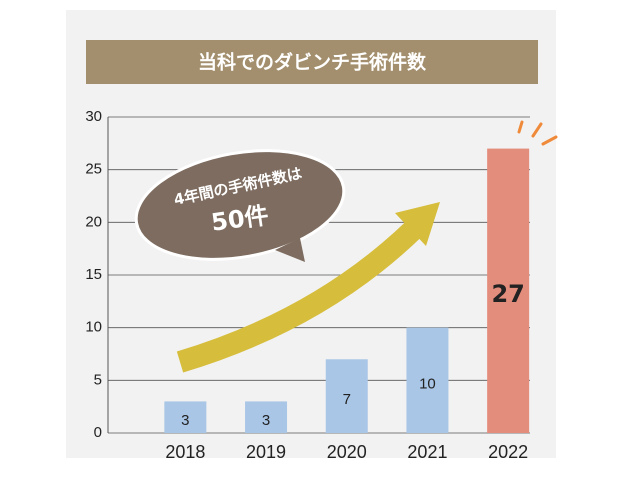 The width and height of the screenshot is (623, 487). I want to click on arrow-shaft, so click(299, 296).